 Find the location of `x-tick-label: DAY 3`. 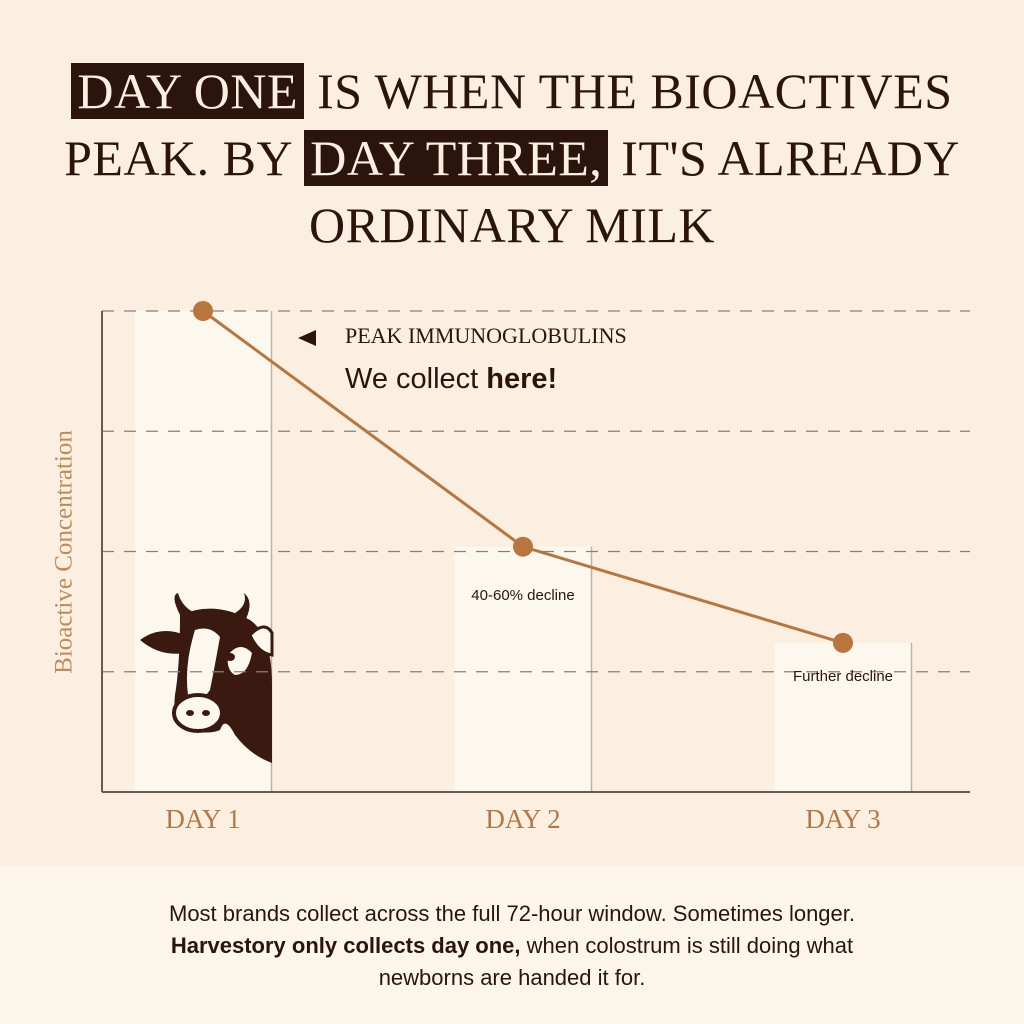

x-tick-label: DAY 3 is located at coordinates (842, 819).